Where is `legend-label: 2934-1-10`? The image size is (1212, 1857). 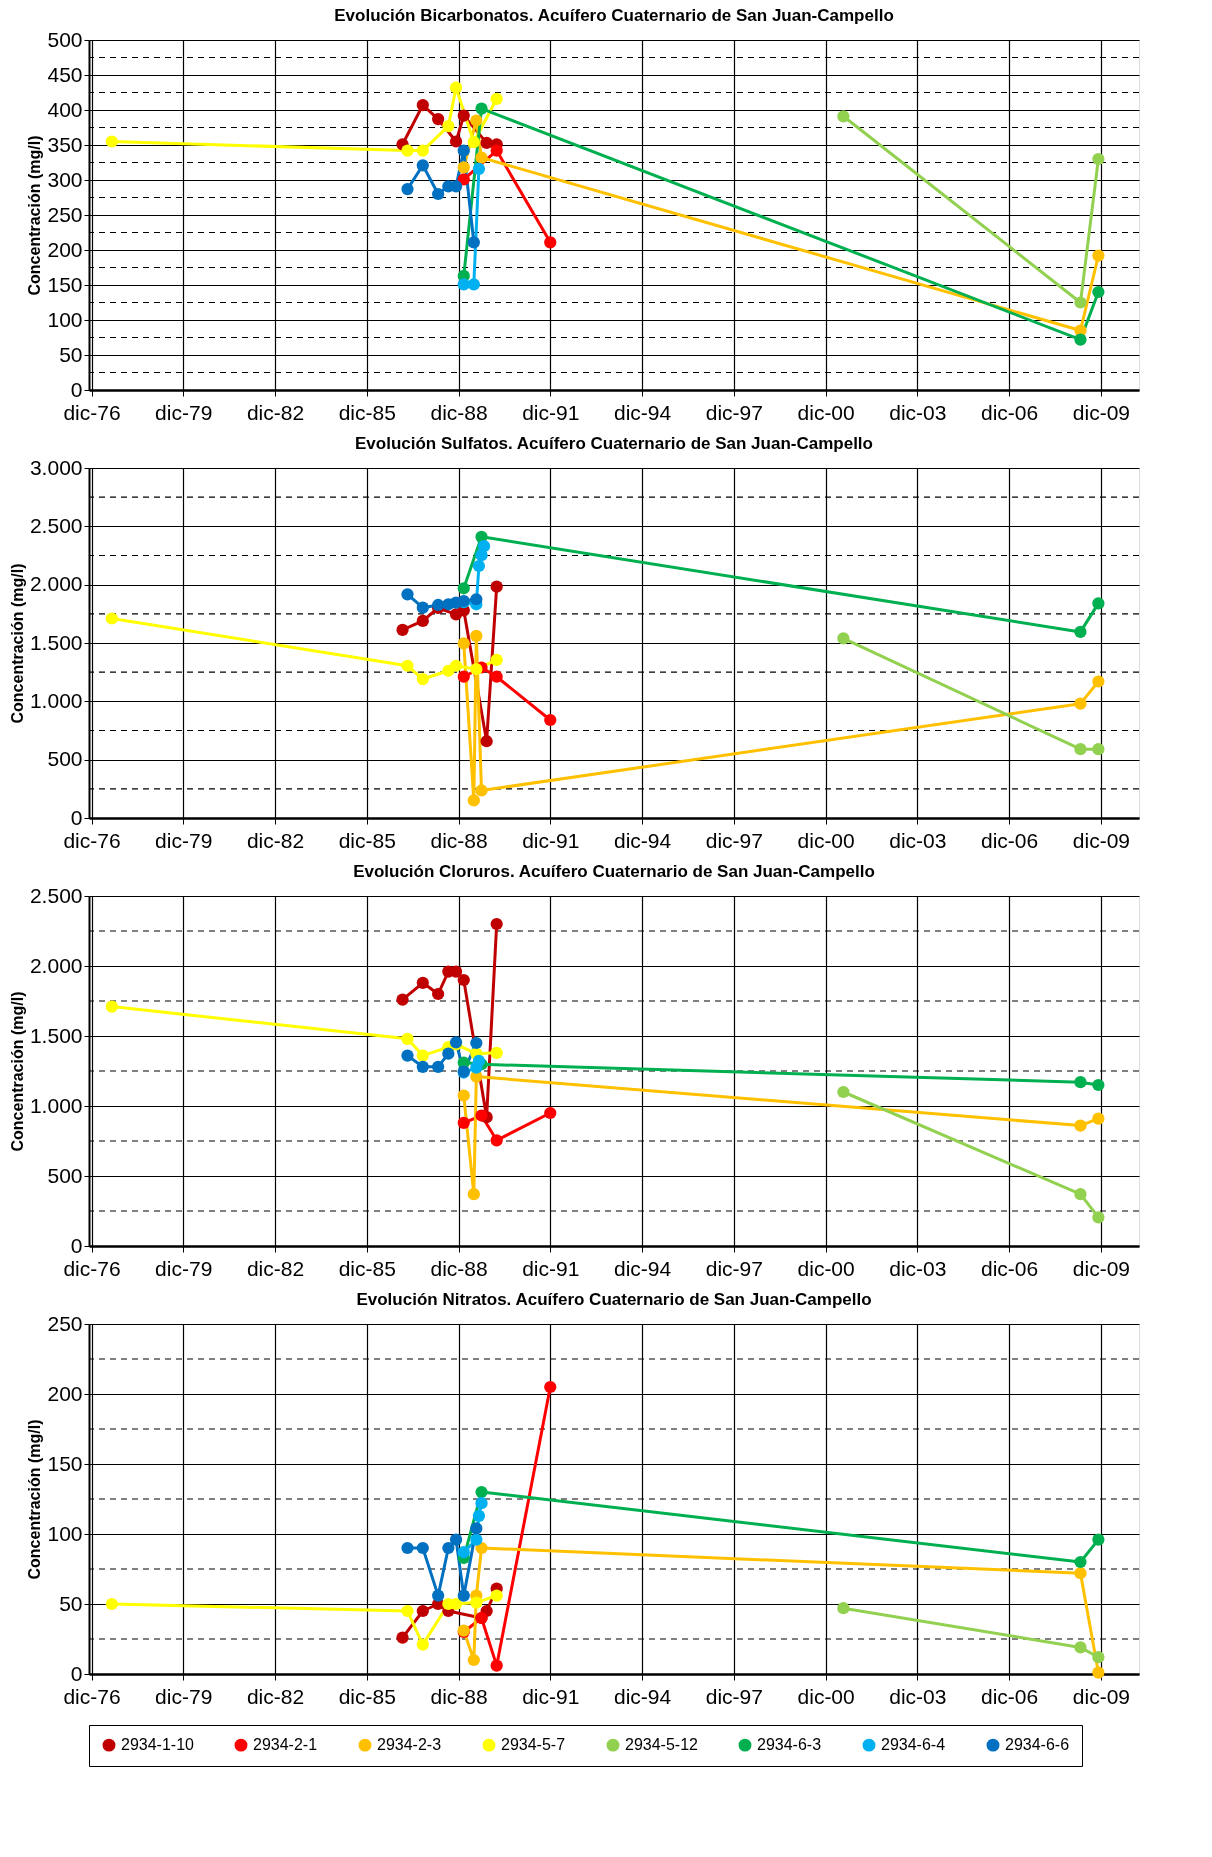
legend-label: 2934-1-10 is located at coordinates (158, 1745).